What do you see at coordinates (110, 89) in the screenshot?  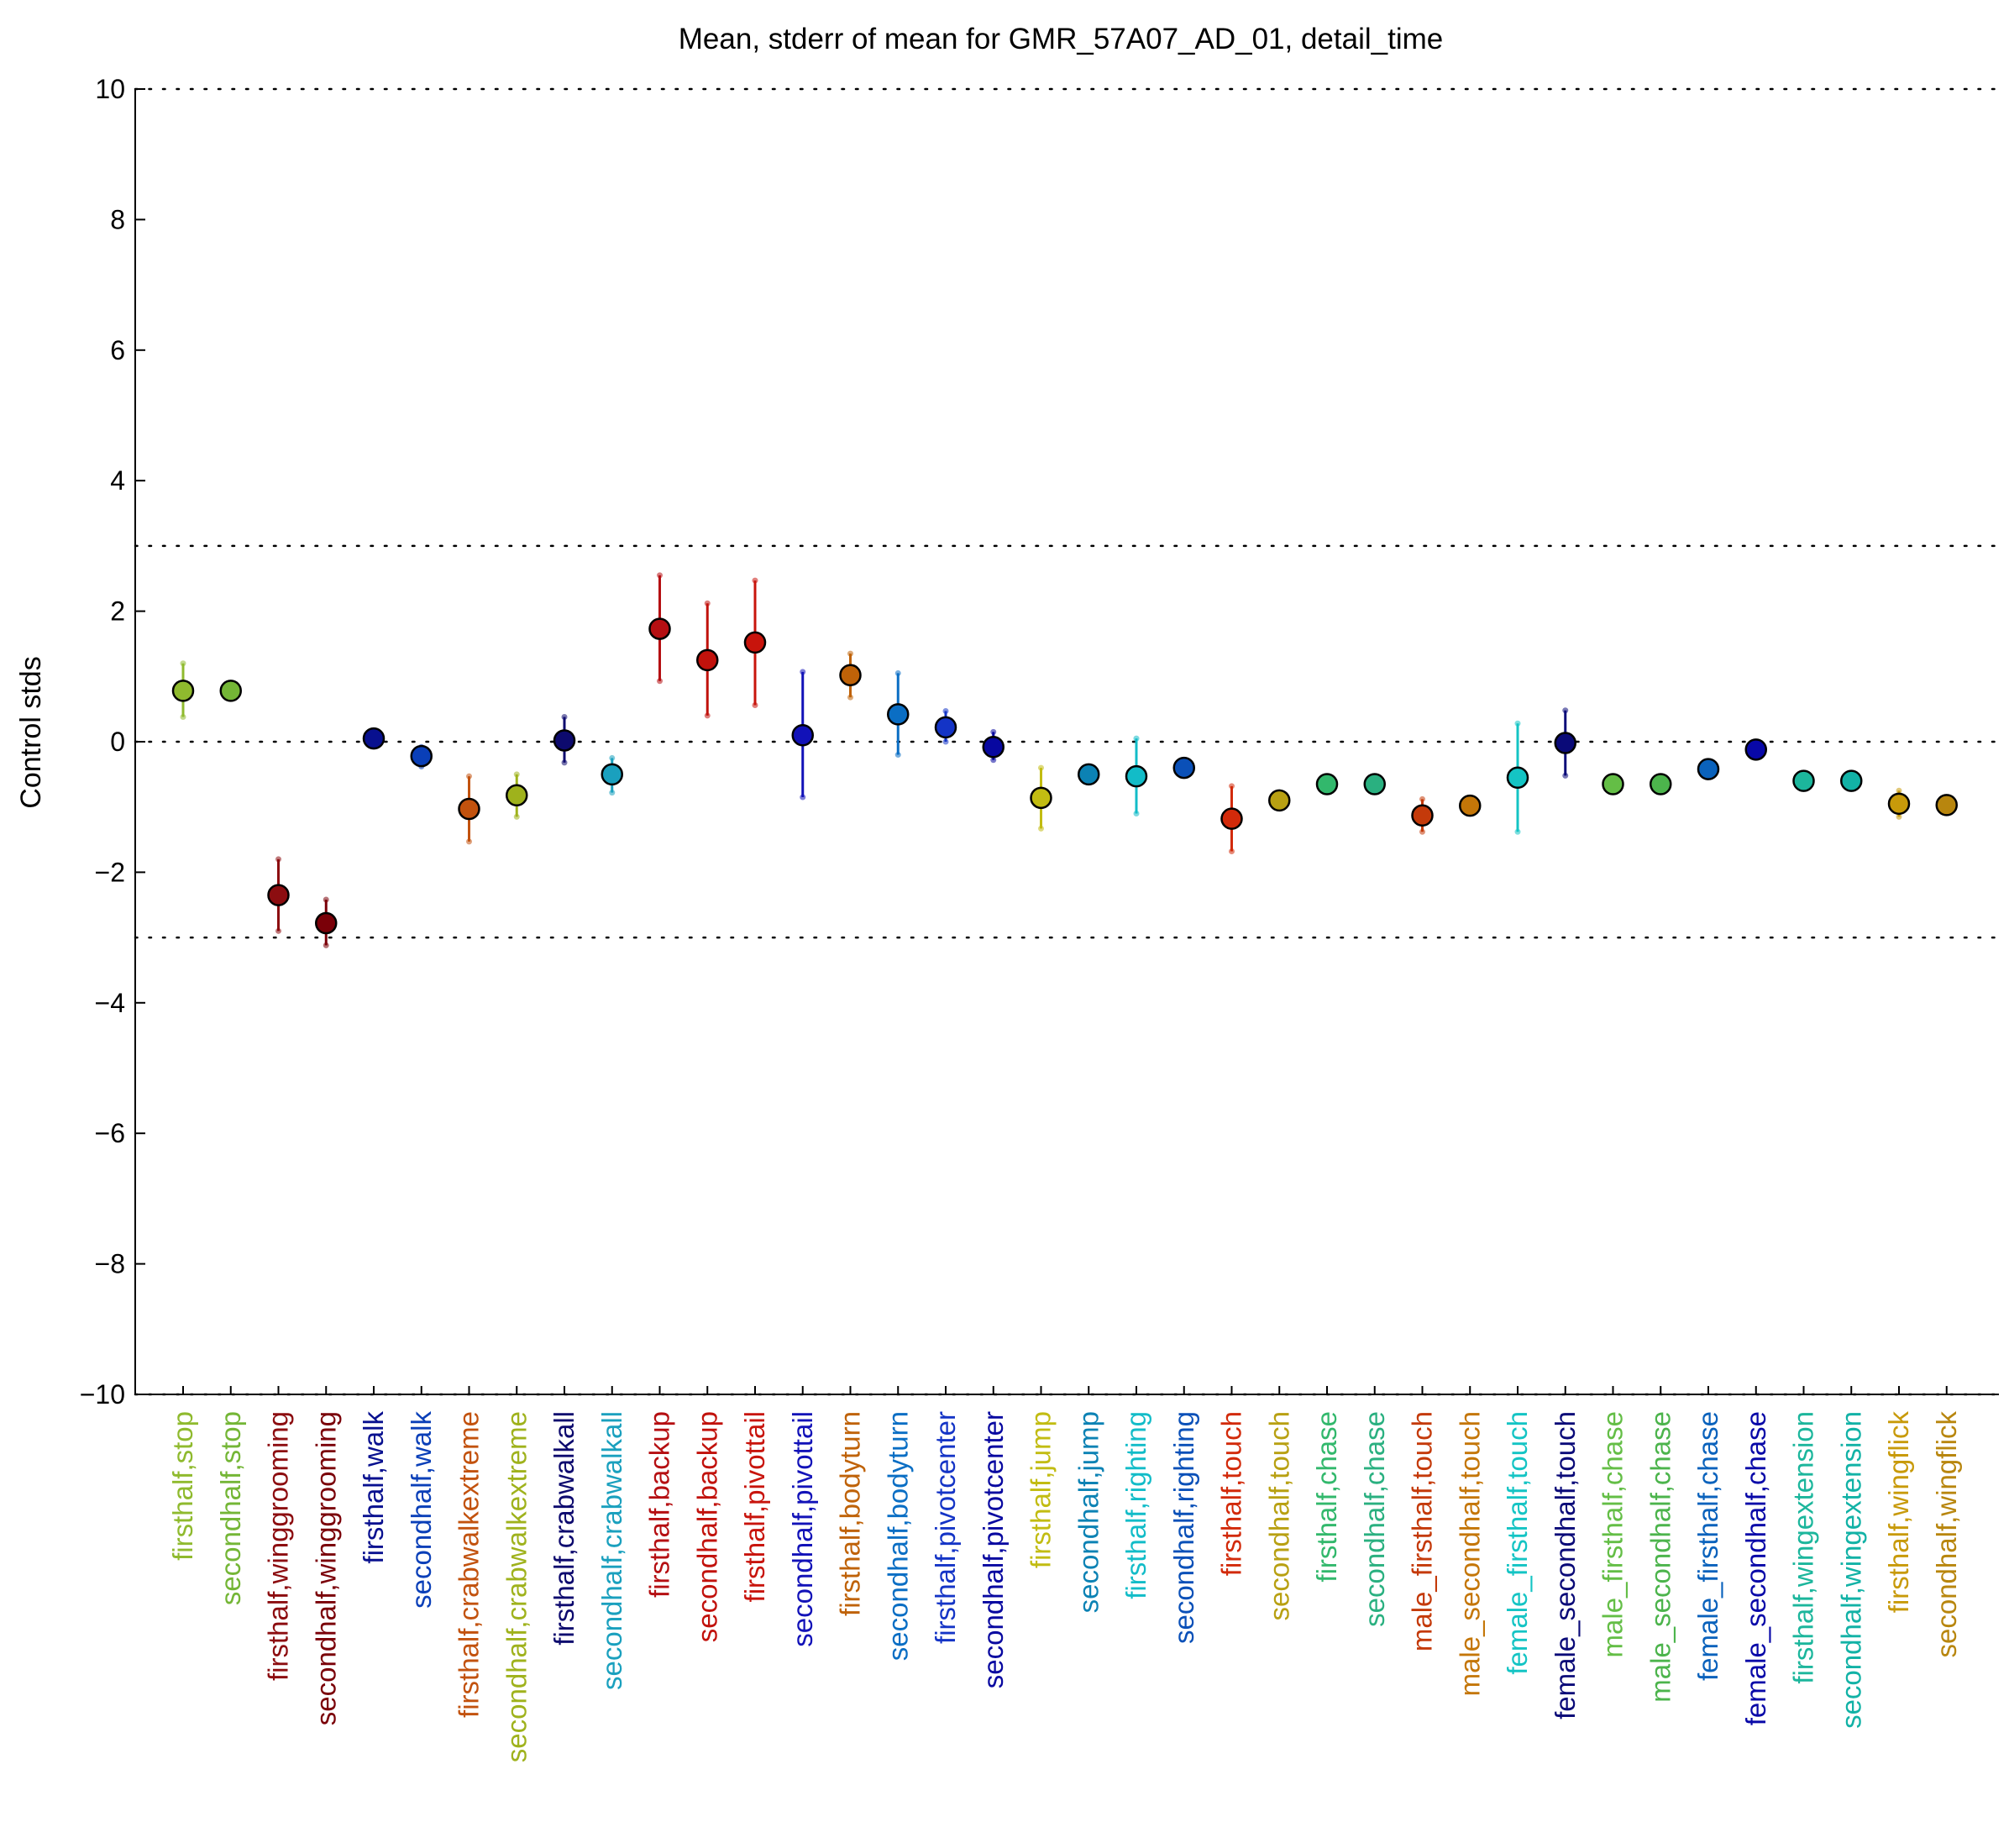 I see `y-tick-label: 10` at bounding box center [110, 89].